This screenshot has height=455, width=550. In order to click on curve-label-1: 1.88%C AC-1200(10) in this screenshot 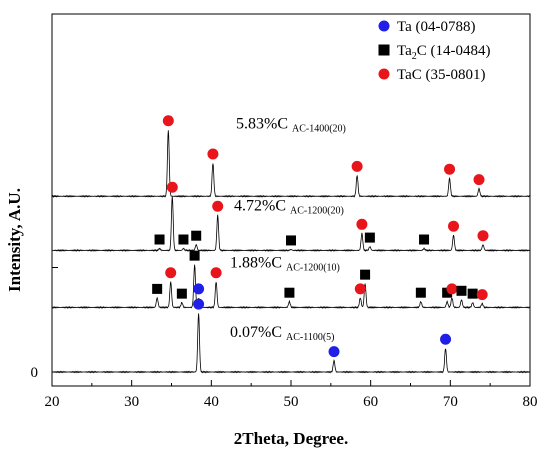, I will do `click(285, 263)`.